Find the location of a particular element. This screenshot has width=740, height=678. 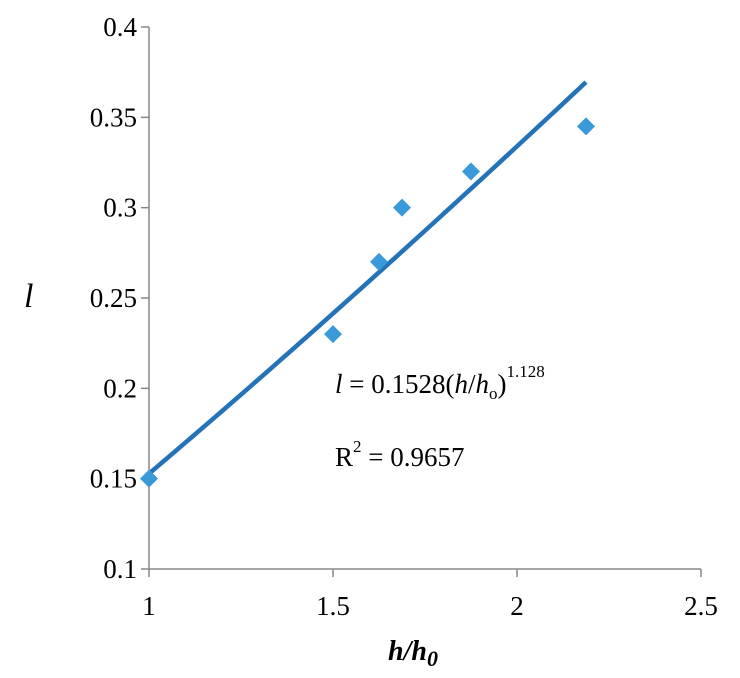

y-ticks: 0.1 0.15 0.2 0.25 0.3 0.35 0.4 is located at coordinates (119, 298).